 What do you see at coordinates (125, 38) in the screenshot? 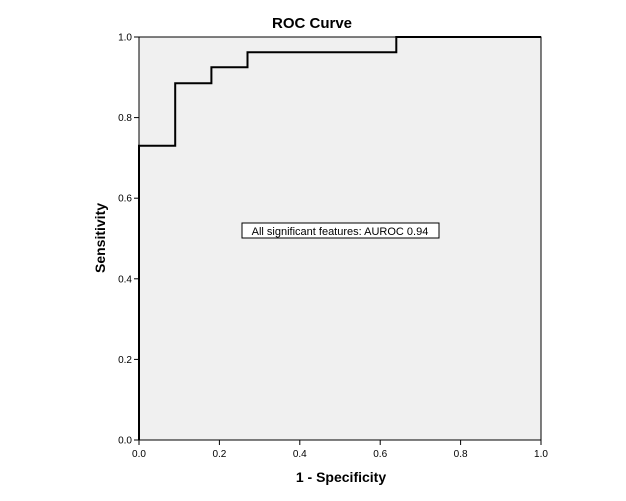
I see `y-tick-label: 1.0` at bounding box center [125, 38].